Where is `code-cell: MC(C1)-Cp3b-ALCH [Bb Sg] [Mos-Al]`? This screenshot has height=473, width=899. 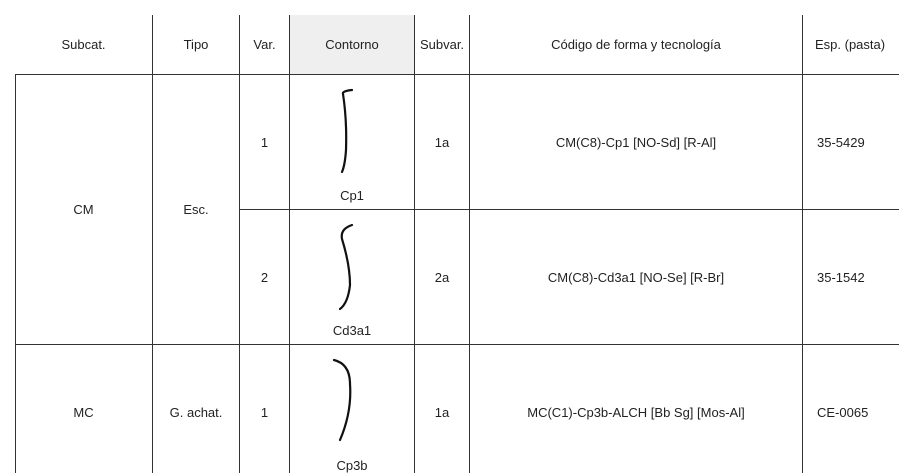
code-cell: MC(C1)-Cp3b-ALCH [Bb Sg] [Mos-Al] is located at coordinates (636, 409).